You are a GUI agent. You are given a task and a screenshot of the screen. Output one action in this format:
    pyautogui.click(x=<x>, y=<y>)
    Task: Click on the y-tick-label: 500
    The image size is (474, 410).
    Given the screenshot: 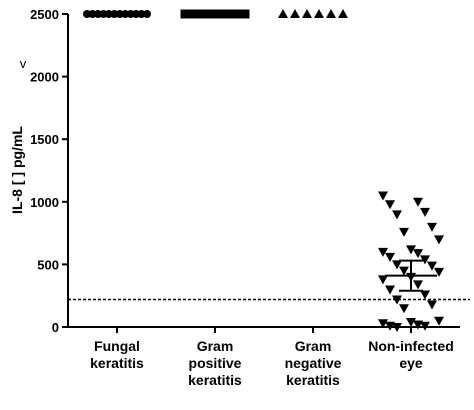 What is the action you would take?
    pyautogui.click(x=48, y=264)
    